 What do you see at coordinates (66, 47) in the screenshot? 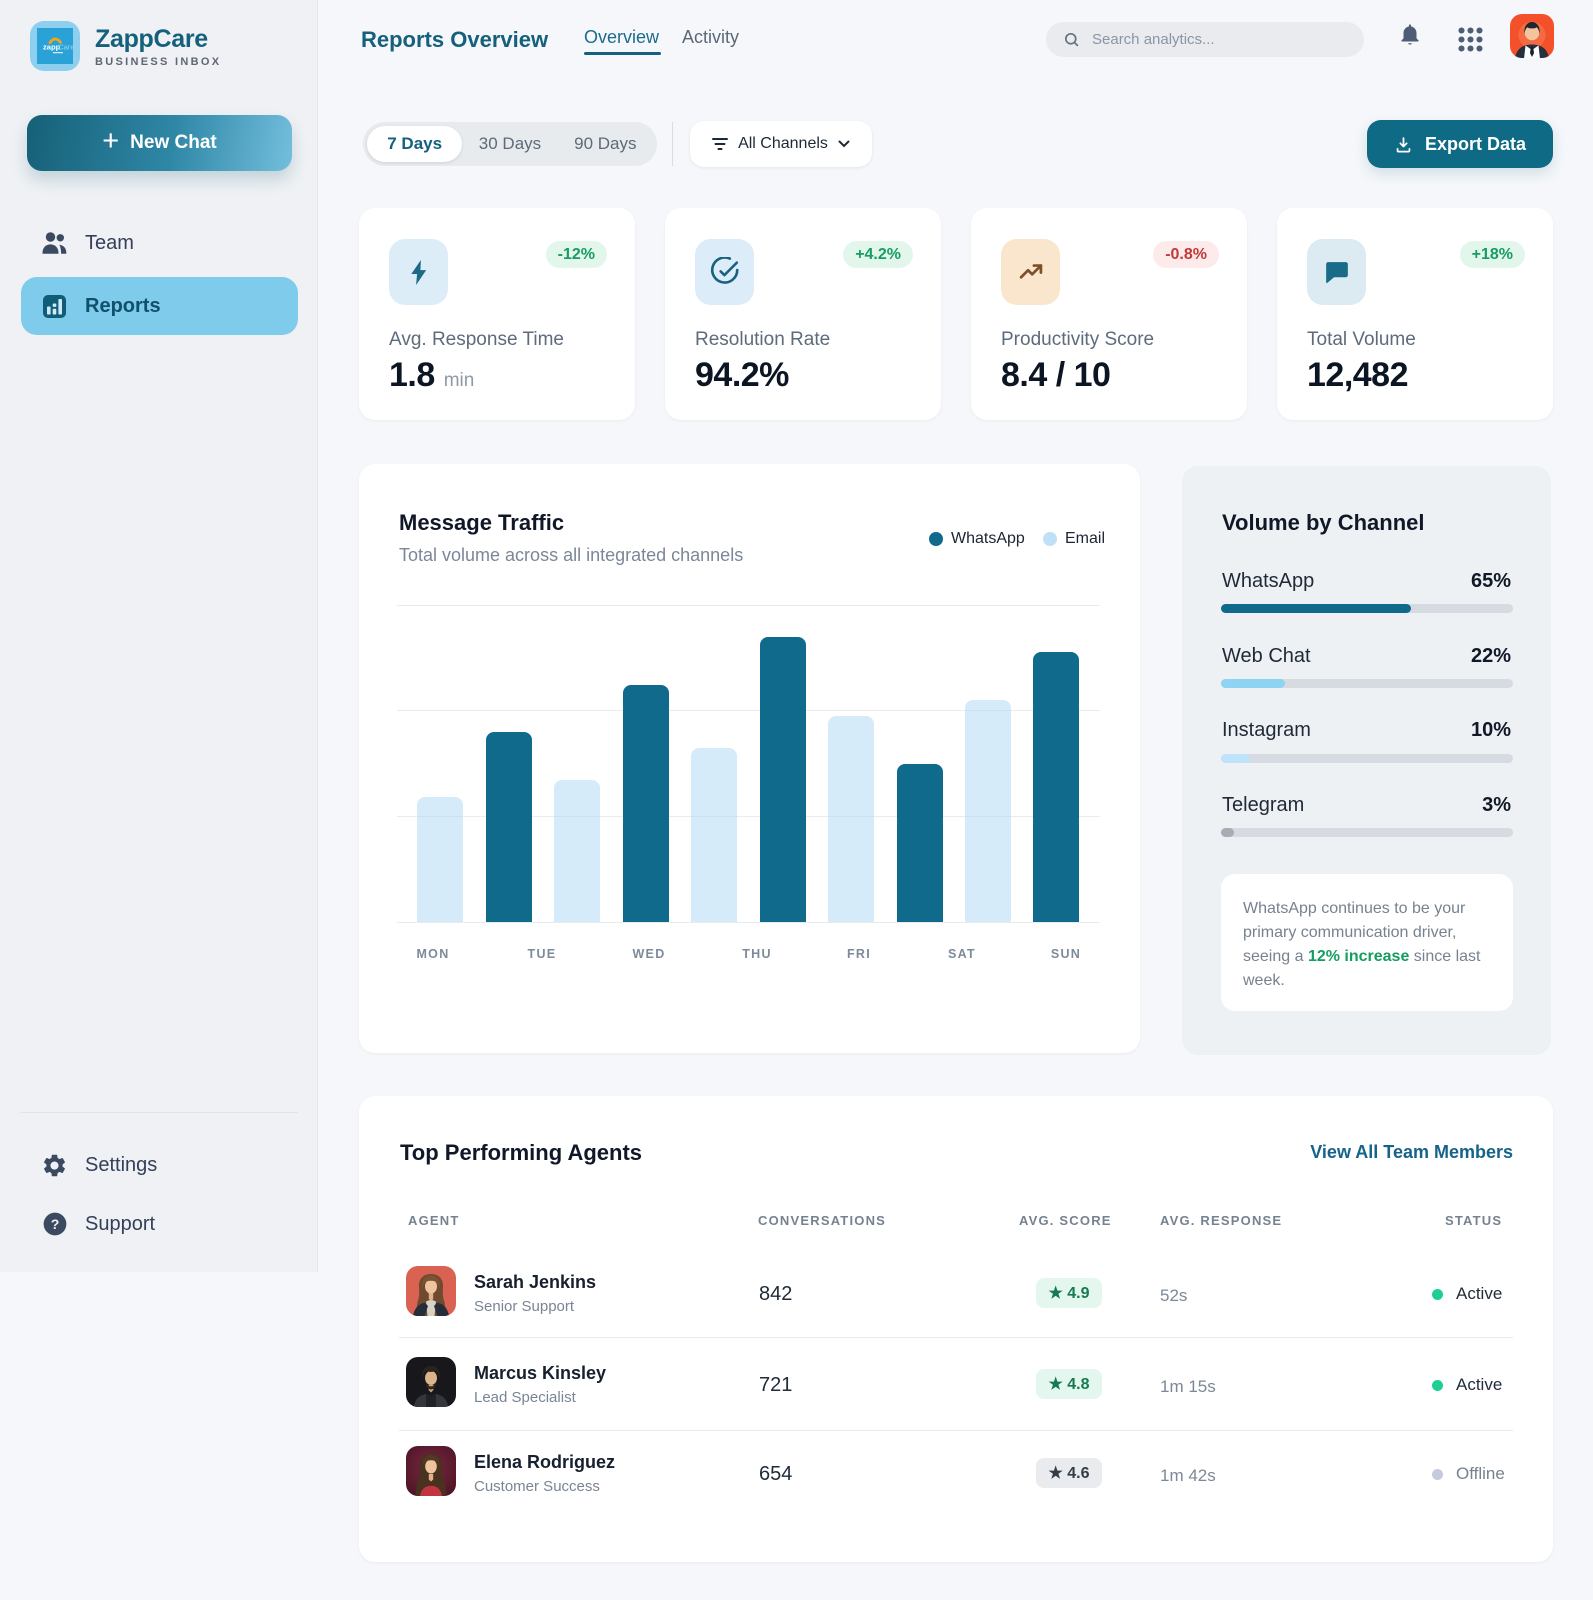
I see `svg-text: Care` at bounding box center [66, 47].